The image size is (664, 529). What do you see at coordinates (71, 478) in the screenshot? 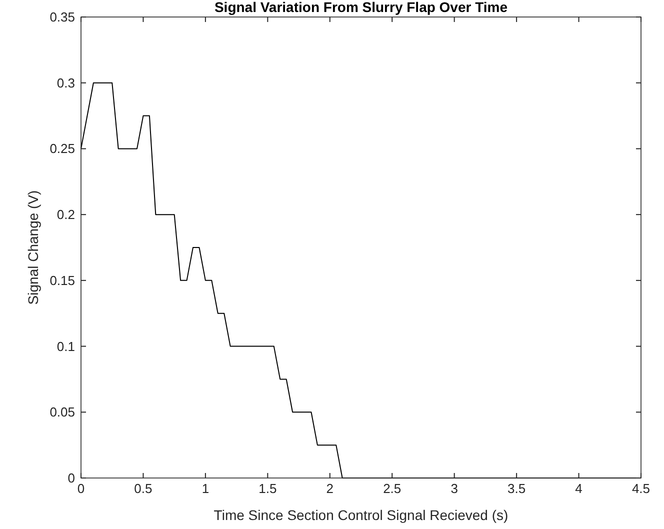
I see `y-tick-label: 0` at bounding box center [71, 478].